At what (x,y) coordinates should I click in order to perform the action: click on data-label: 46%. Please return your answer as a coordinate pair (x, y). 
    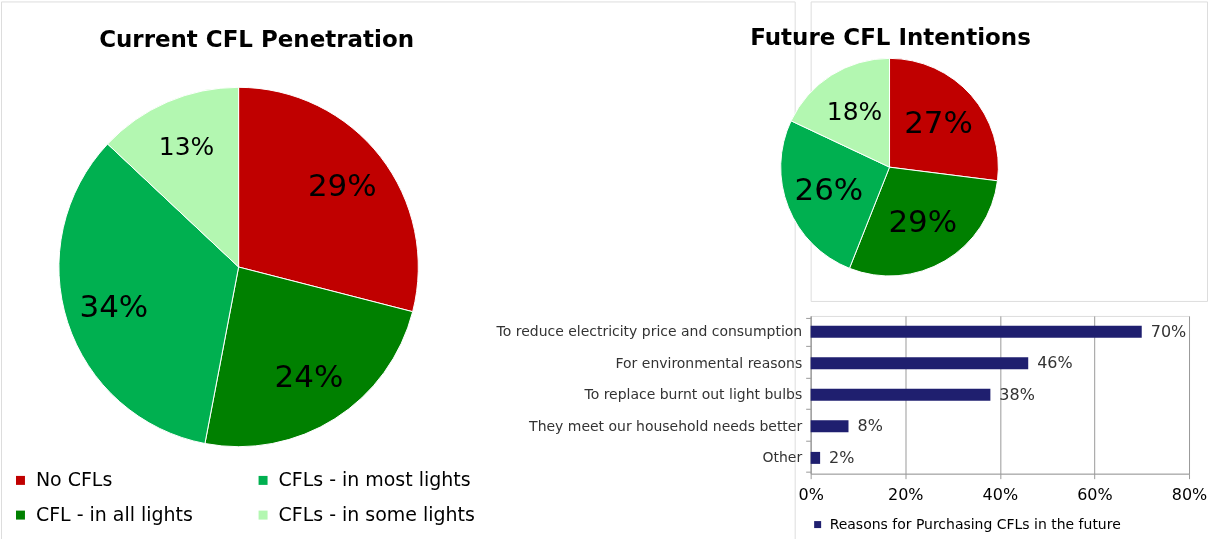
    Looking at the image, I should click on (1055, 363).